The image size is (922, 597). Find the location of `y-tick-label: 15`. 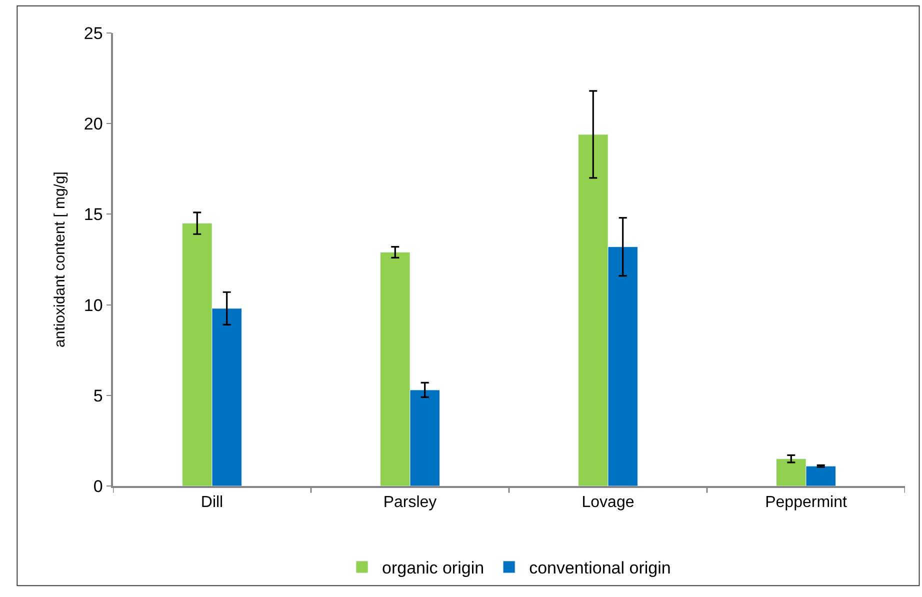

y-tick-label: 15 is located at coordinates (93, 214).